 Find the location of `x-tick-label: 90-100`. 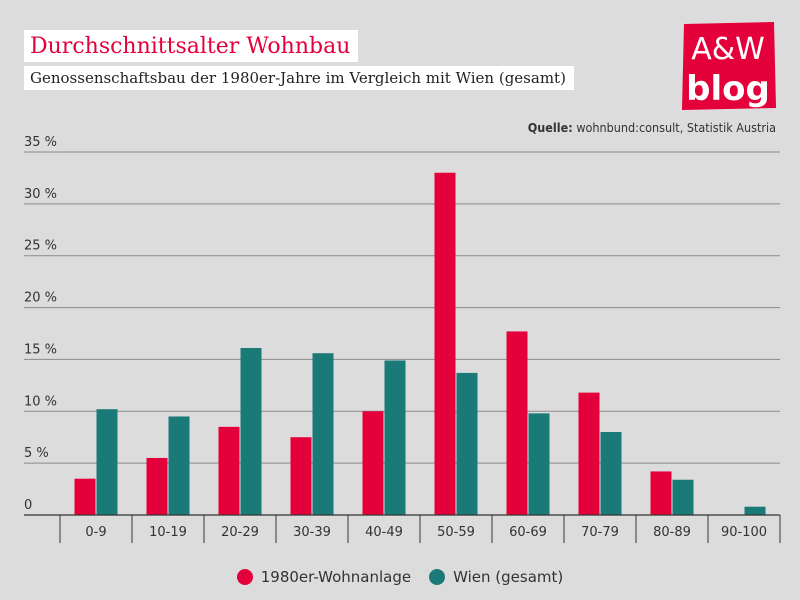

x-tick-label: 90-100 is located at coordinates (744, 532).